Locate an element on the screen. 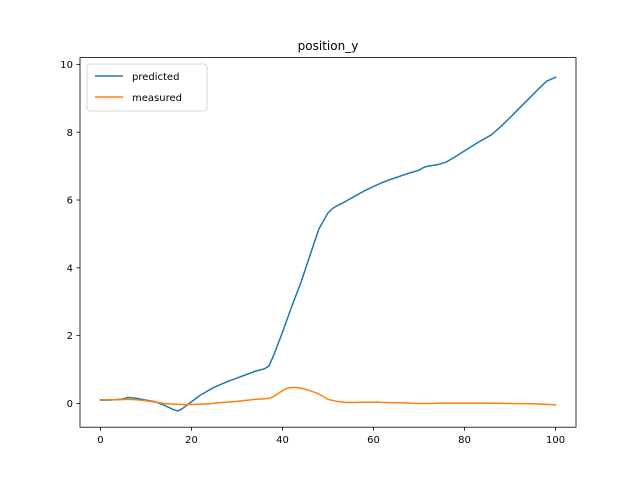  y-tick-label: 8 is located at coordinates (70, 133).